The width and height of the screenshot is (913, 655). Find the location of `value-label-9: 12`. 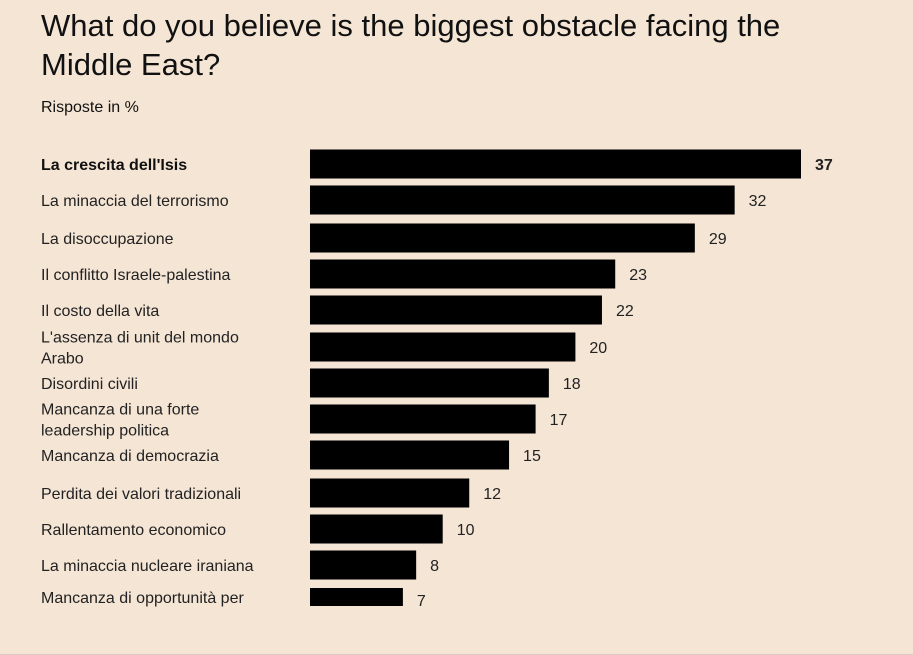

value-label-9: 12 is located at coordinates (492, 494).